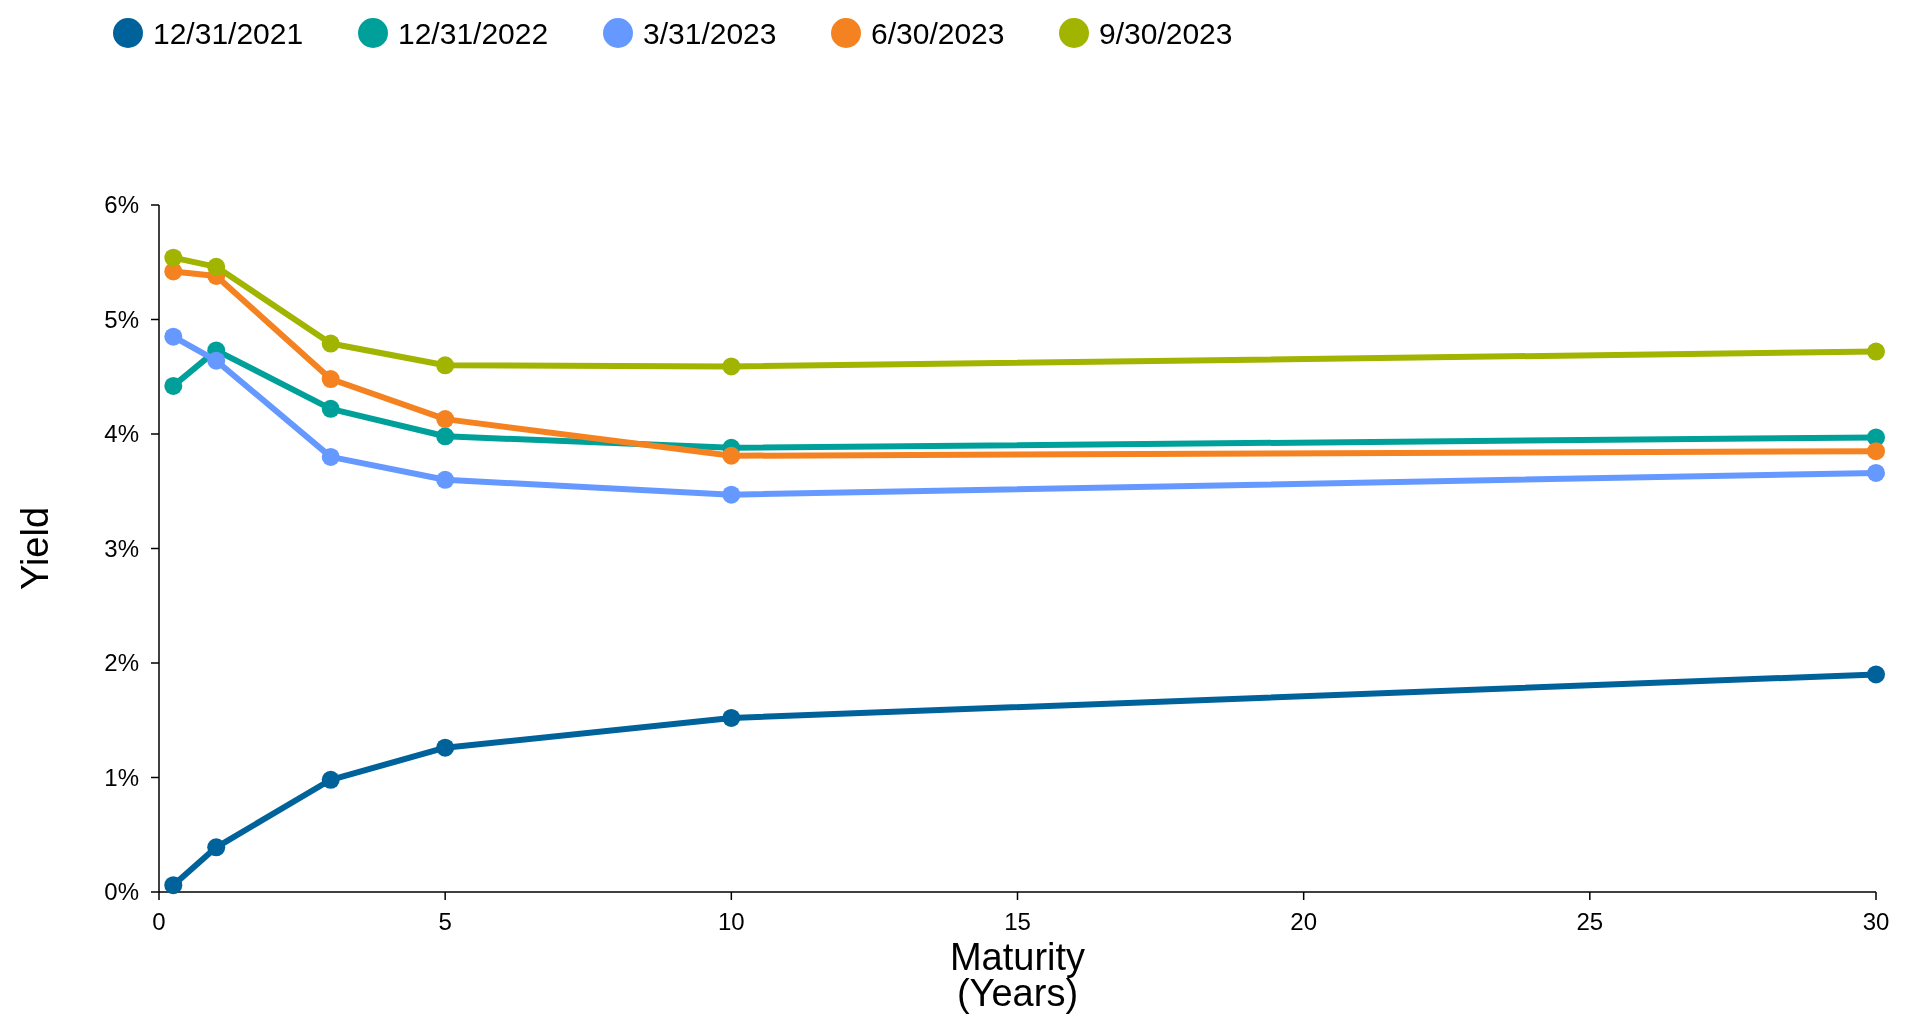  What do you see at coordinates (1876, 921) in the screenshot?
I see `x-tick-label: 30` at bounding box center [1876, 921].